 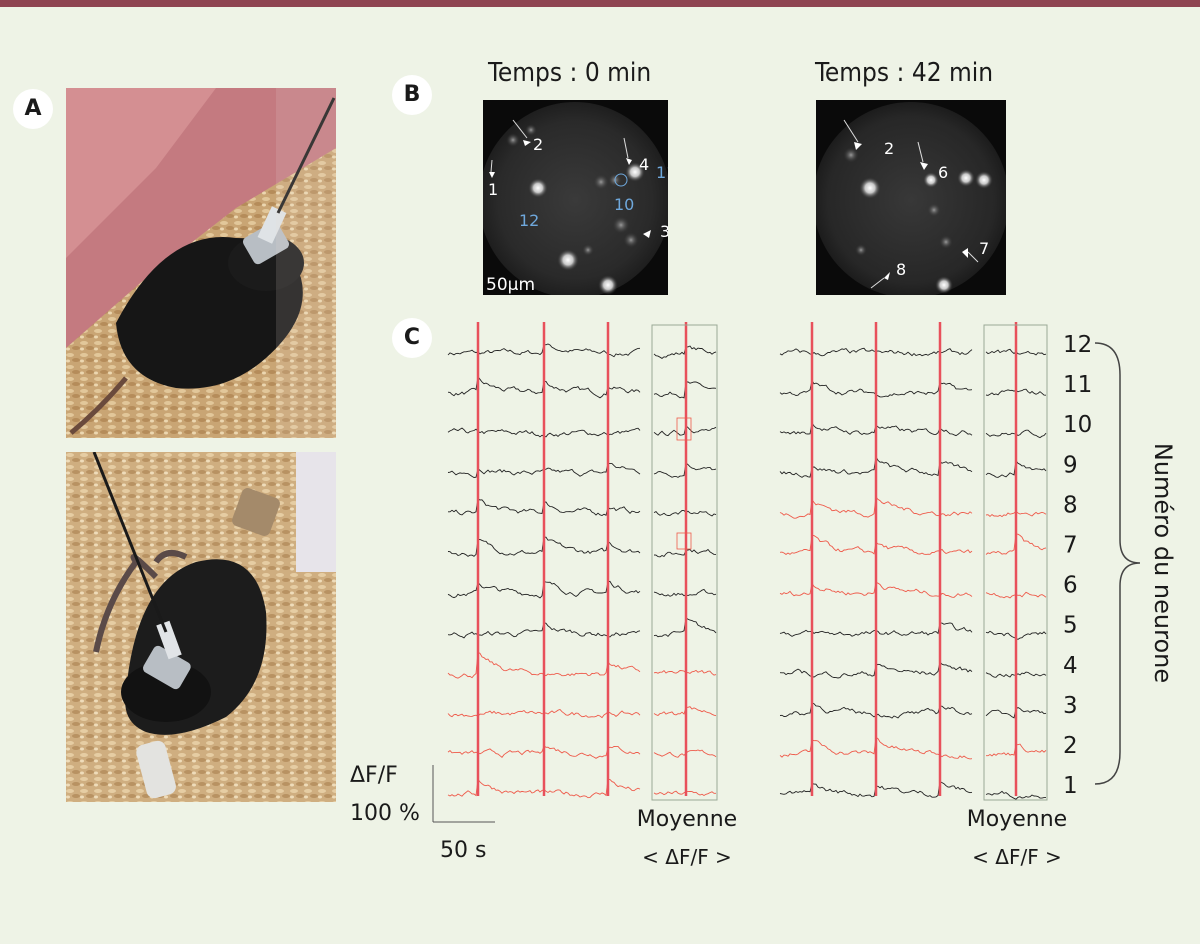 What do you see at coordinates (662, 172) in the screenshot?
I see `cell-label-11: 11` at bounding box center [662, 172].